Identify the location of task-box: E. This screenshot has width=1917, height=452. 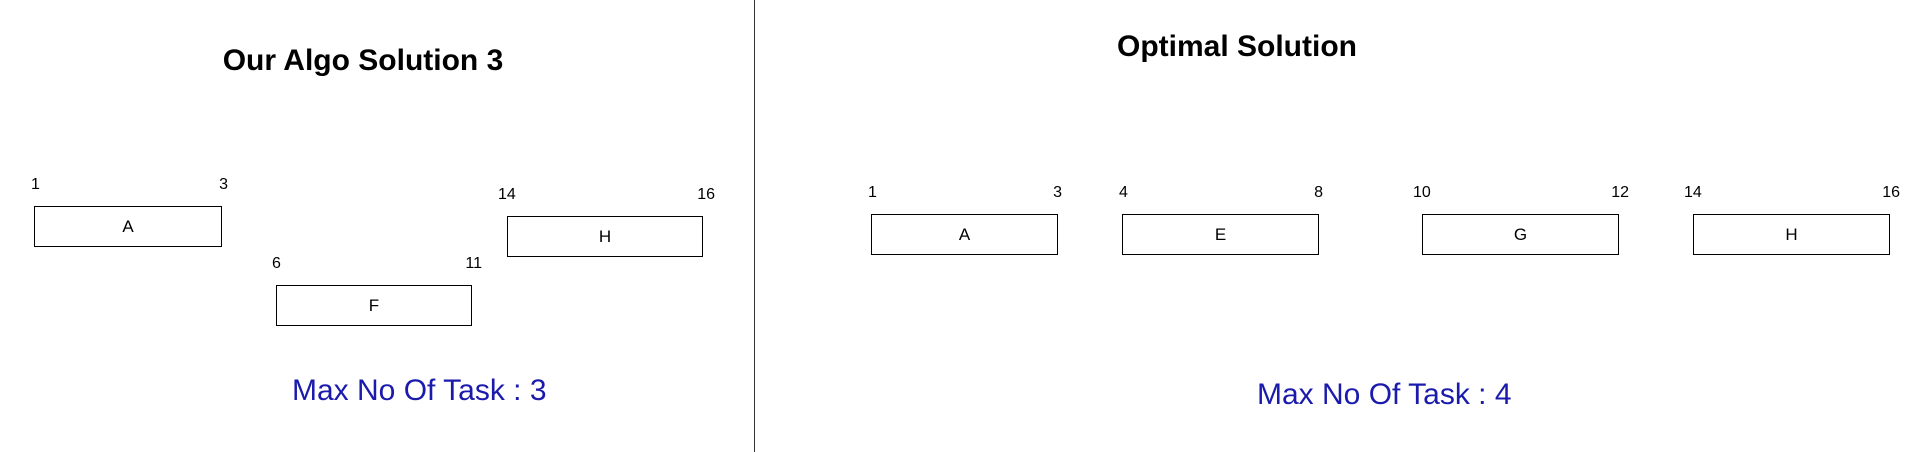
(1220, 234).